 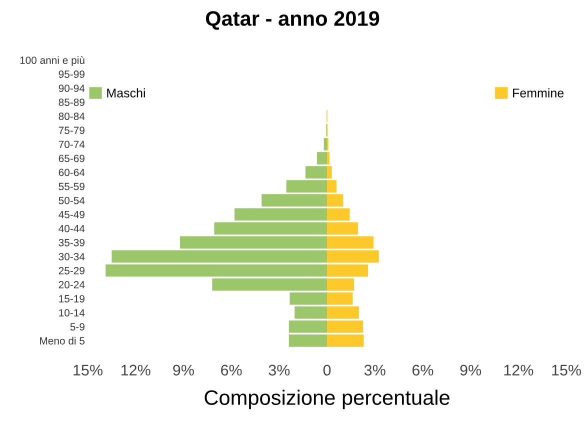 I want to click on legend-label: Femmine, so click(x=538, y=93).